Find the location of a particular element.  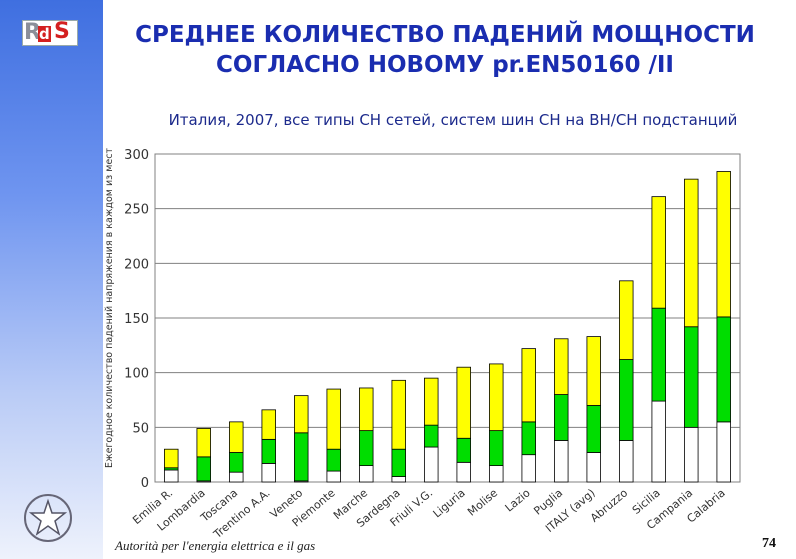

page-number: 74 is located at coordinates (769, 543).